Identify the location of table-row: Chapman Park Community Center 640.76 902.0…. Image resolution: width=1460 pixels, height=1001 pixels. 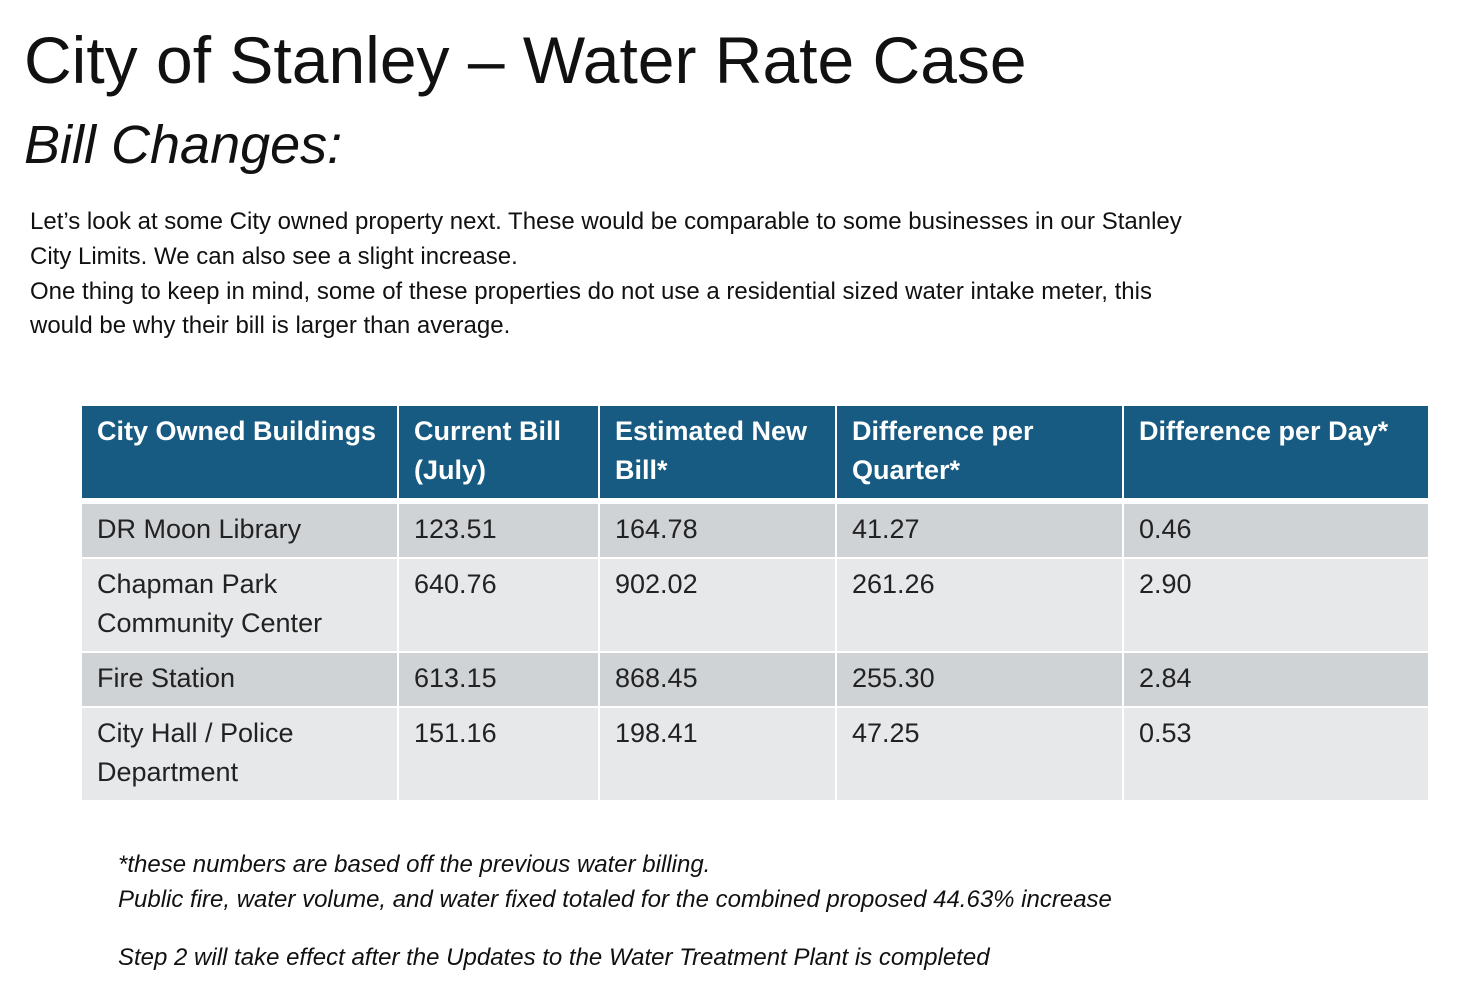
(755, 605).